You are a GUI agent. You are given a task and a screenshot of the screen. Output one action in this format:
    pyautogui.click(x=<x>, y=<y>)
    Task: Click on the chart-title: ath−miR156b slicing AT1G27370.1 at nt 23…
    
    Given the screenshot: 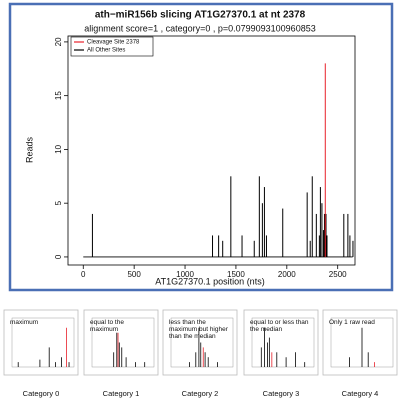 What is the action you would take?
    pyautogui.click(x=200, y=15)
    